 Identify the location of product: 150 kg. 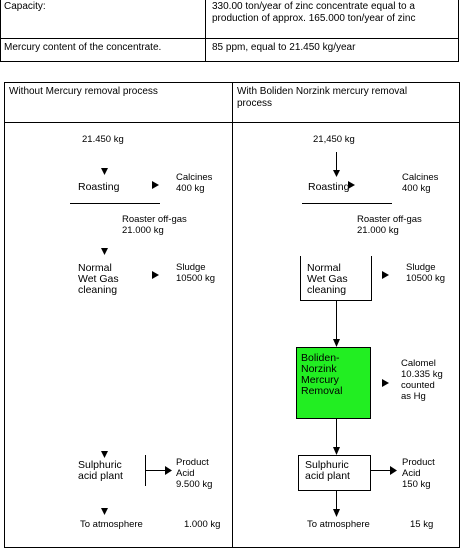
(416, 484).